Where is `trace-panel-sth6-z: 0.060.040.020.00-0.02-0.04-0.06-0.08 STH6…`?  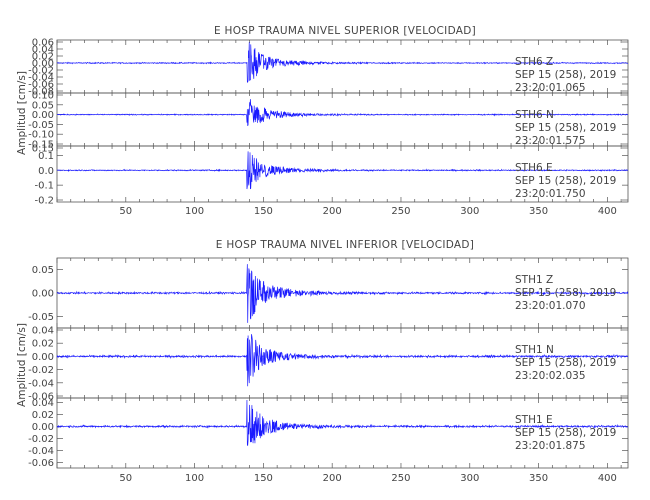 trace-panel-sth6-z: 0.060.040.020.00-0.02-0.04-0.06-0.08 STH6… is located at coordinates (328, 68).